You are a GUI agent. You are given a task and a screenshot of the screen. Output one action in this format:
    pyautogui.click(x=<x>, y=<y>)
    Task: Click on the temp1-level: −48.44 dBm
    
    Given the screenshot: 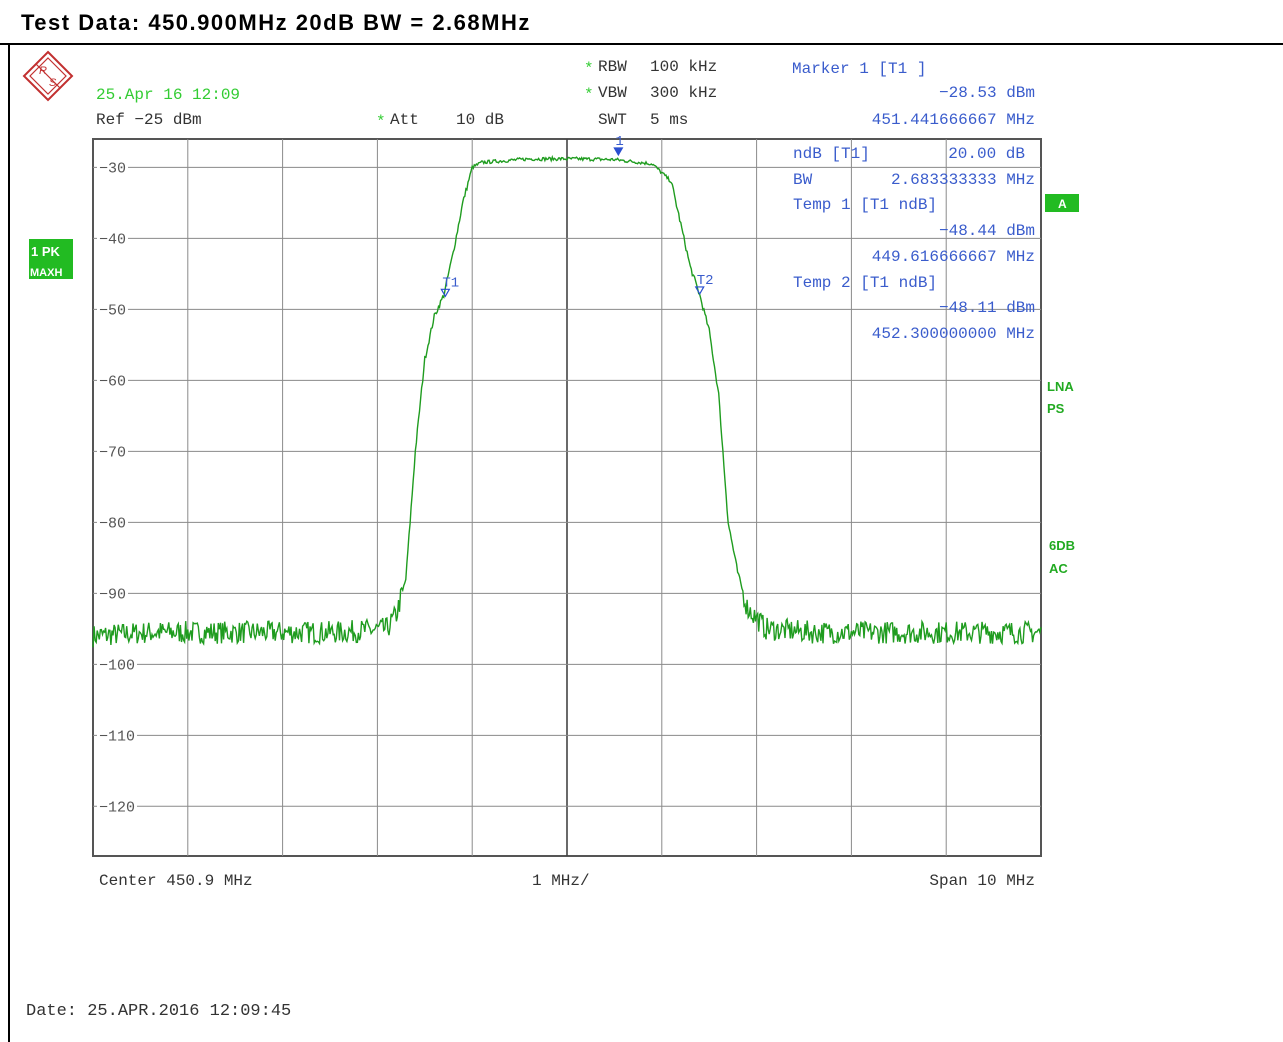 What is the action you would take?
    pyautogui.click(x=987, y=231)
    